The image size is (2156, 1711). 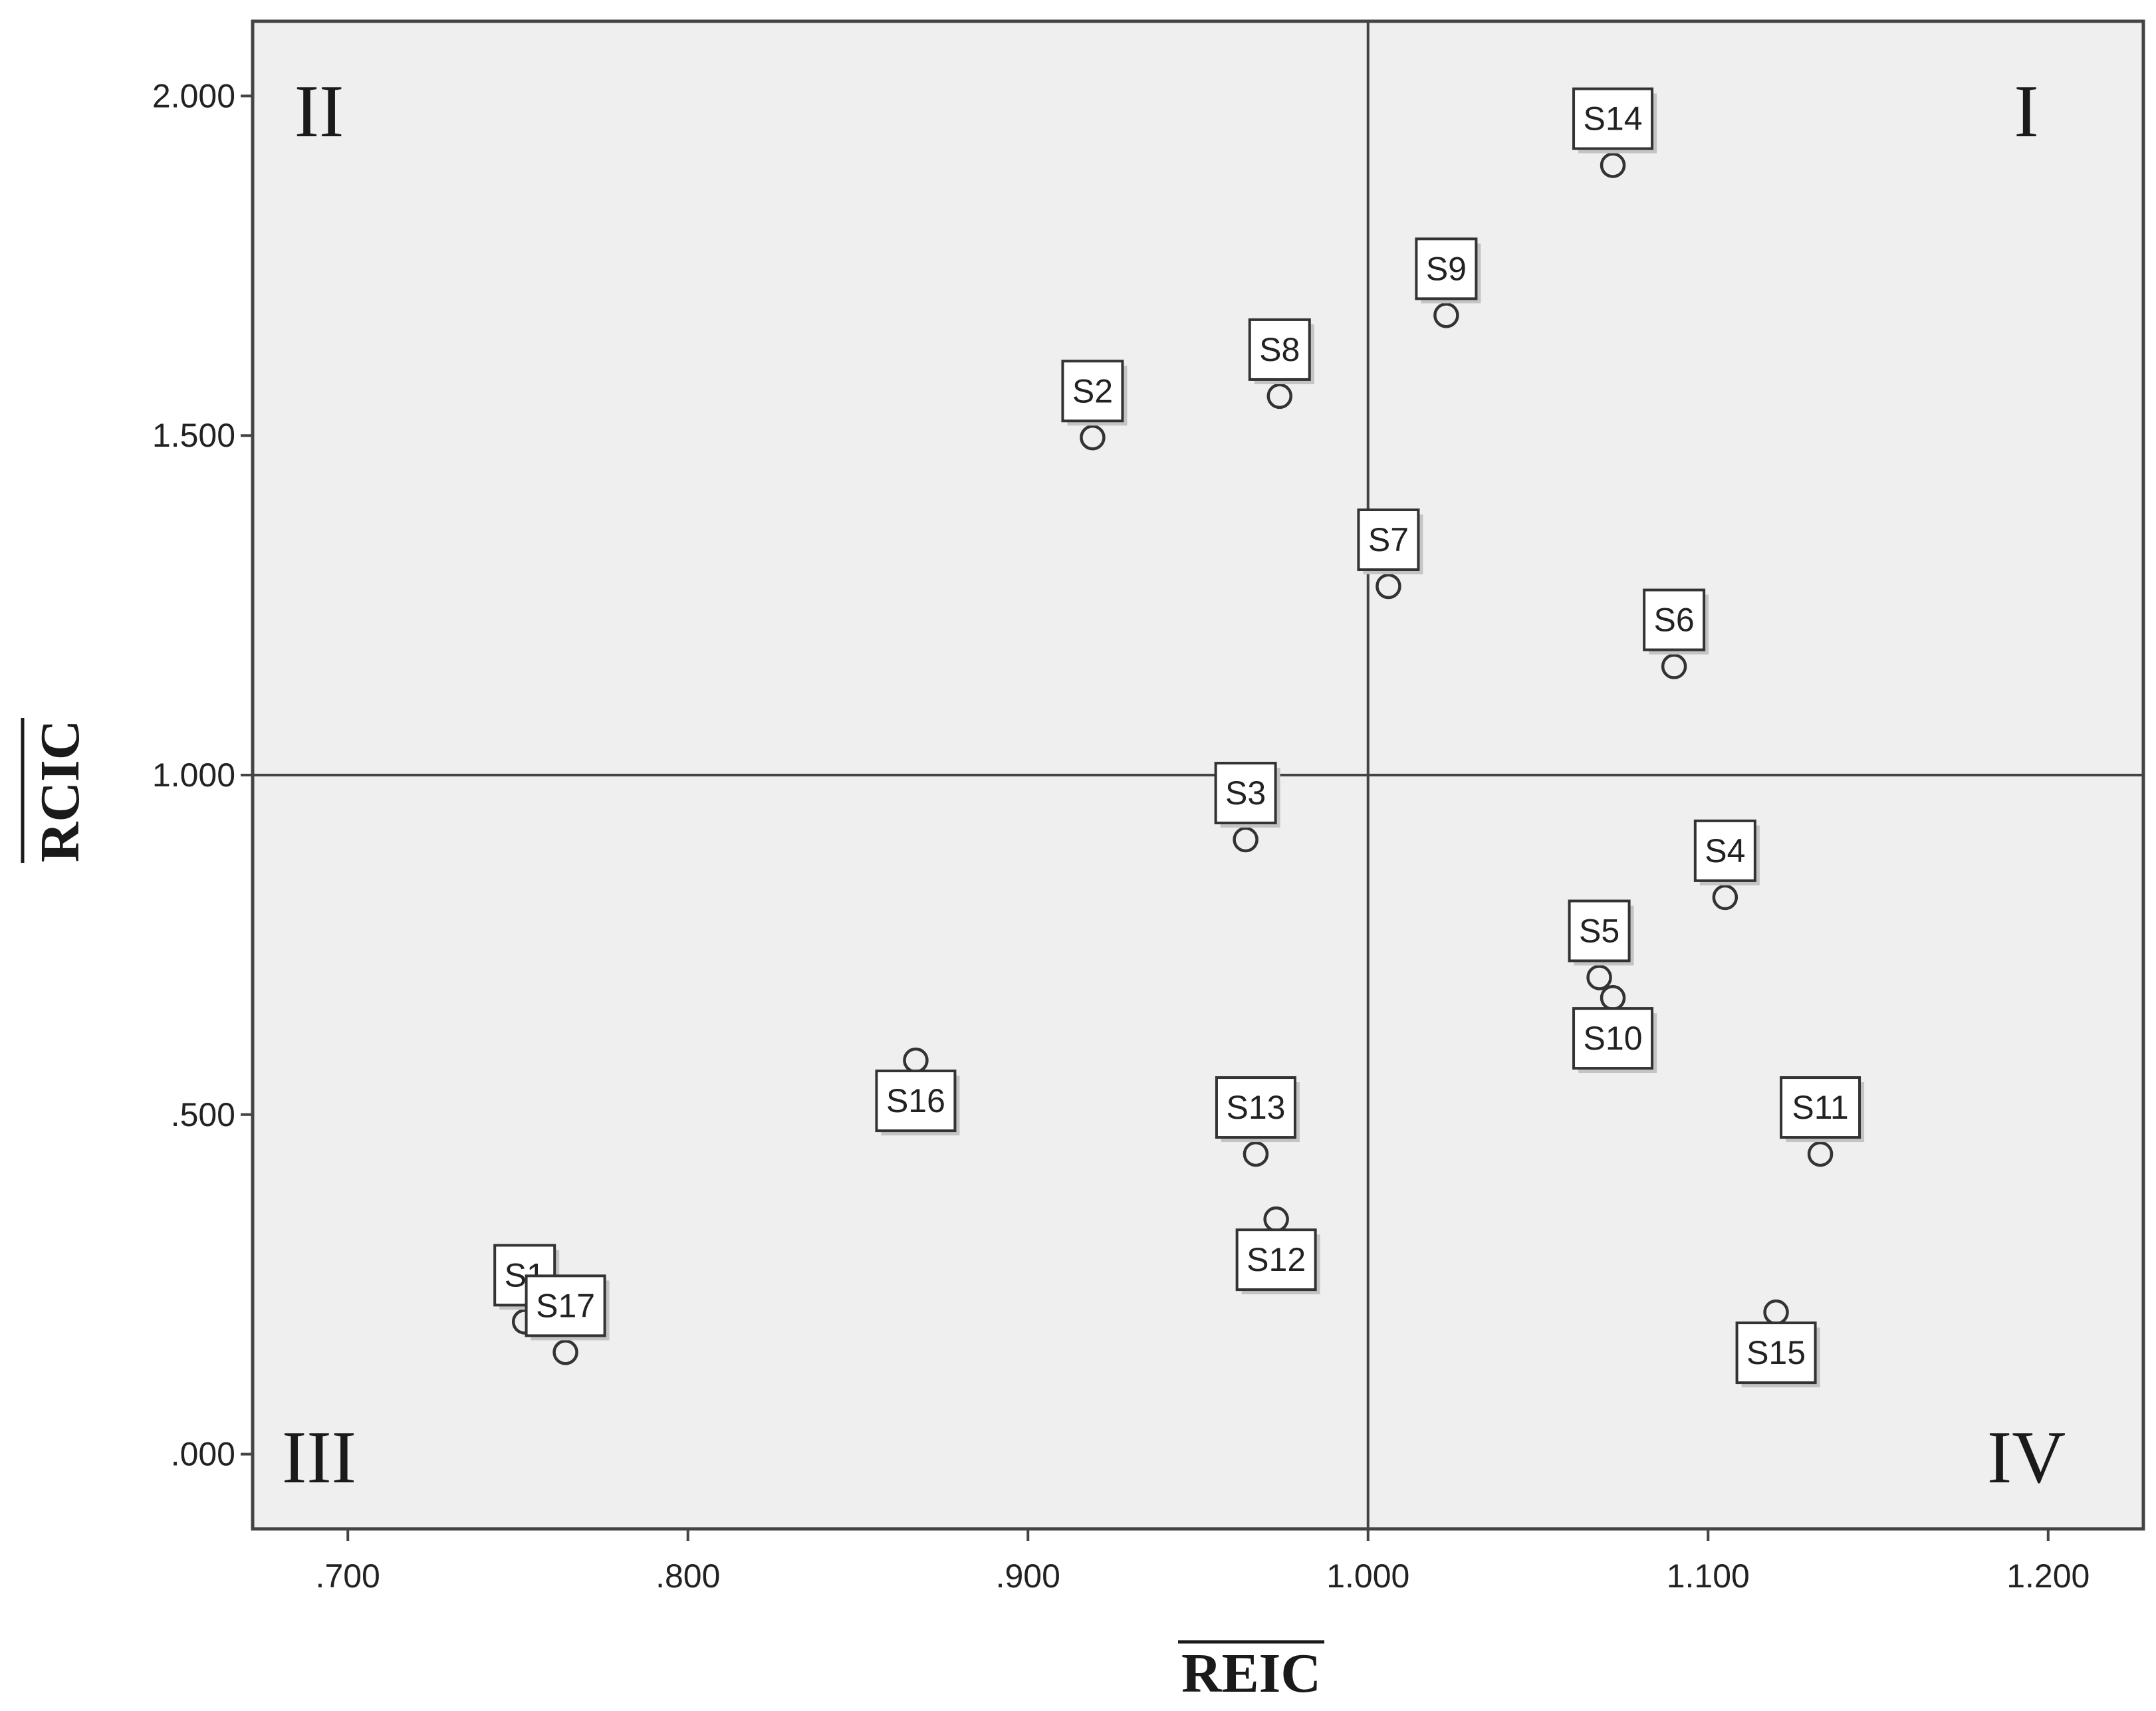 What do you see at coordinates (1028, 1576) in the screenshot?
I see `x-tick-label: .900` at bounding box center [1028, 1576].